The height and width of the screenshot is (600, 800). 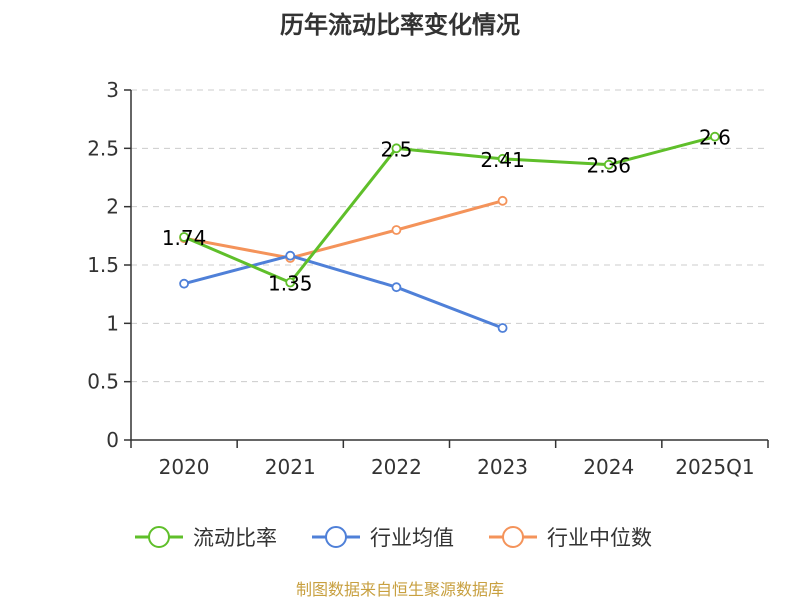 I want to click on y-tick-label: 1, so click(x=112, y=323).